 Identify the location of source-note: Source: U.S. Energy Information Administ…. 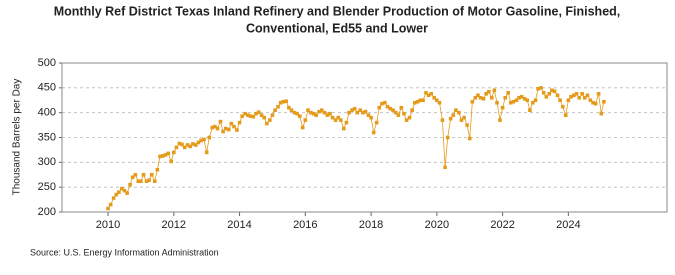
(124, 252).